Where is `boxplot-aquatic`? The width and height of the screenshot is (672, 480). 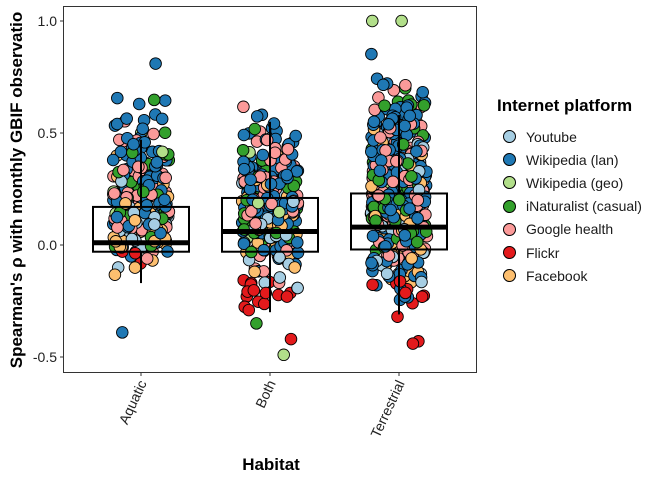 boxplot-aquatic is located at coordinates (141, 211).